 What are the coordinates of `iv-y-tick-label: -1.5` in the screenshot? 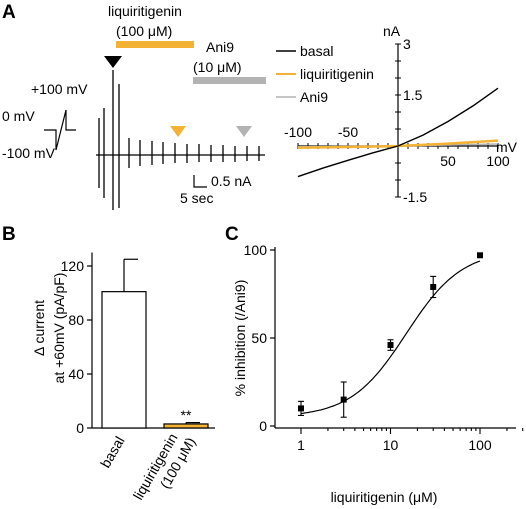 It's located at (415, 197).